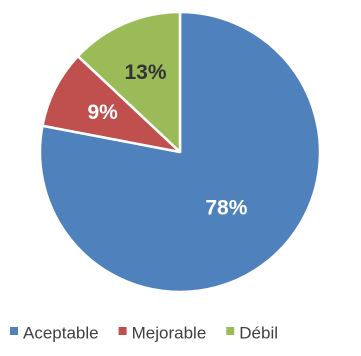 The image size is (361, 356). I want to click on legend-label-aceptable: Aceptable, so click(61, 333).